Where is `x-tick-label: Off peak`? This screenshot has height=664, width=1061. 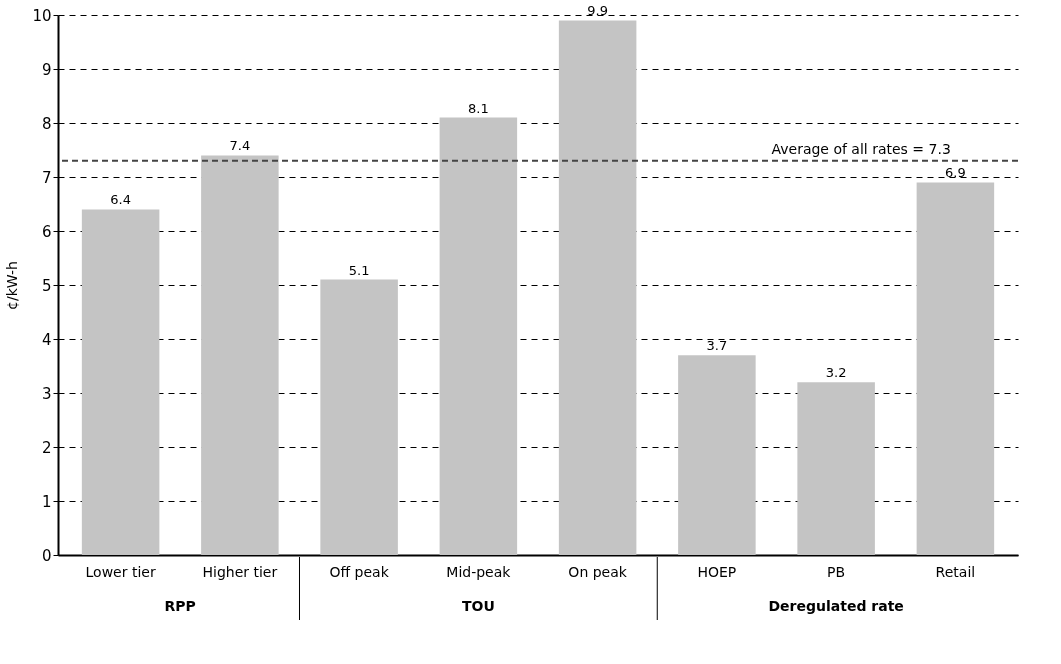 x-tick-label: Off peak is located at coordinates (359, 571).